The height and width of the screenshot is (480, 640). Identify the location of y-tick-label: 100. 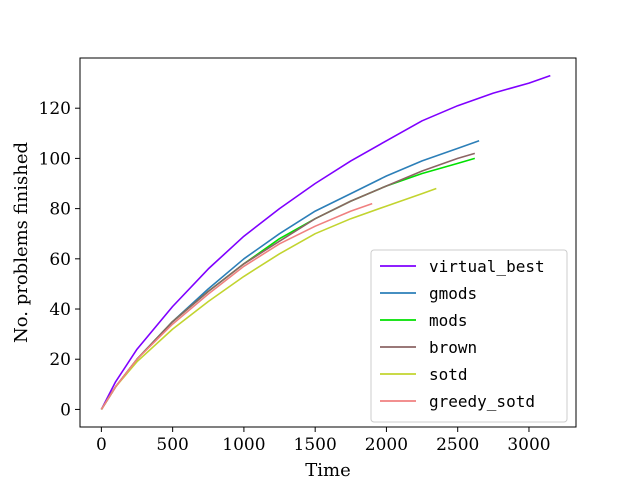
(55, 159).